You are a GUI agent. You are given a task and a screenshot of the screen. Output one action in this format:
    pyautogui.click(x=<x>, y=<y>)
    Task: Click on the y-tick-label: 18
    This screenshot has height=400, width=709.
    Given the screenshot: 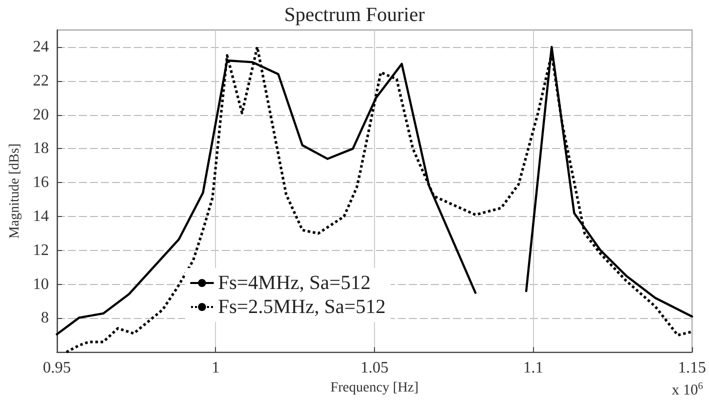 What is the action you would take?
    pyautogui.click(x=40, y=149)
    